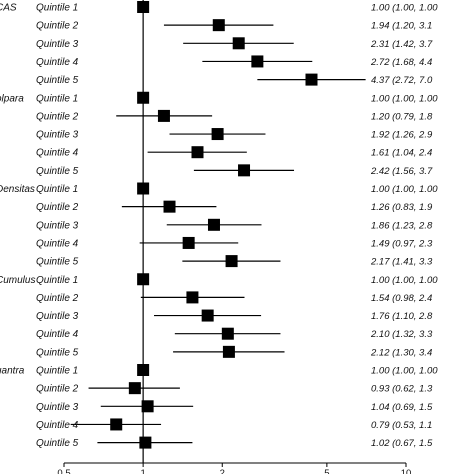 This screenshot has height=474, width=474. I want to click on estimate-text: 2.10 (1.32, 3.3, so click(401, 334).